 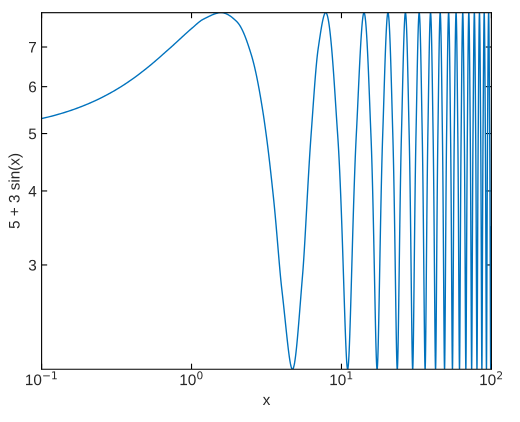 What do you see at coordinates (15, 191) in the screenshot?
I see `y-axis-title: 5 + 3 sin(x)` at bounding box center [15, 191].